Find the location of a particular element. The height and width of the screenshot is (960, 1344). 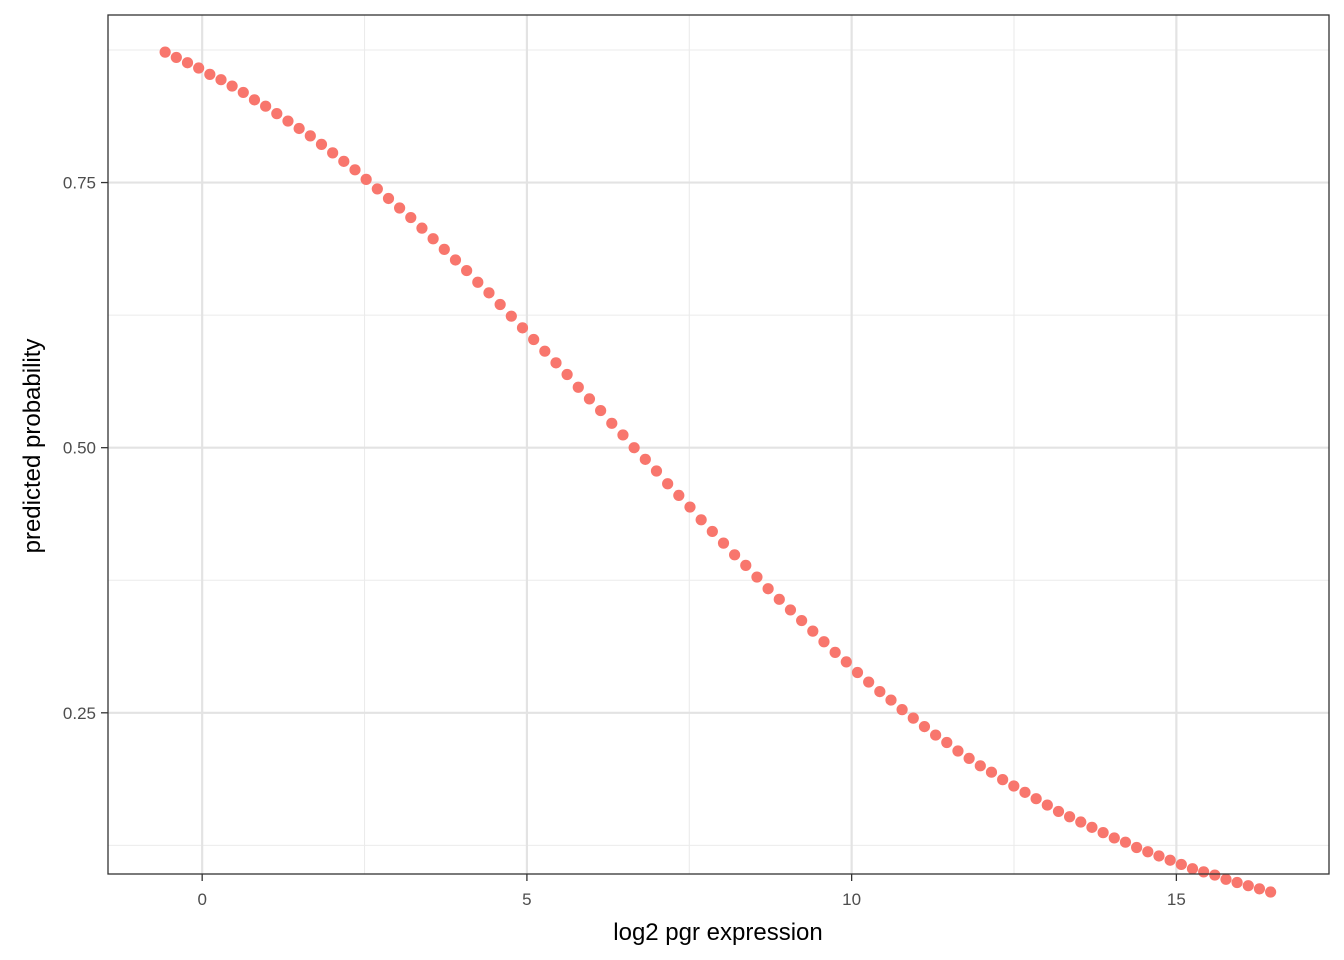

x-tick-label: 10 is located at coordinates (851, 899).